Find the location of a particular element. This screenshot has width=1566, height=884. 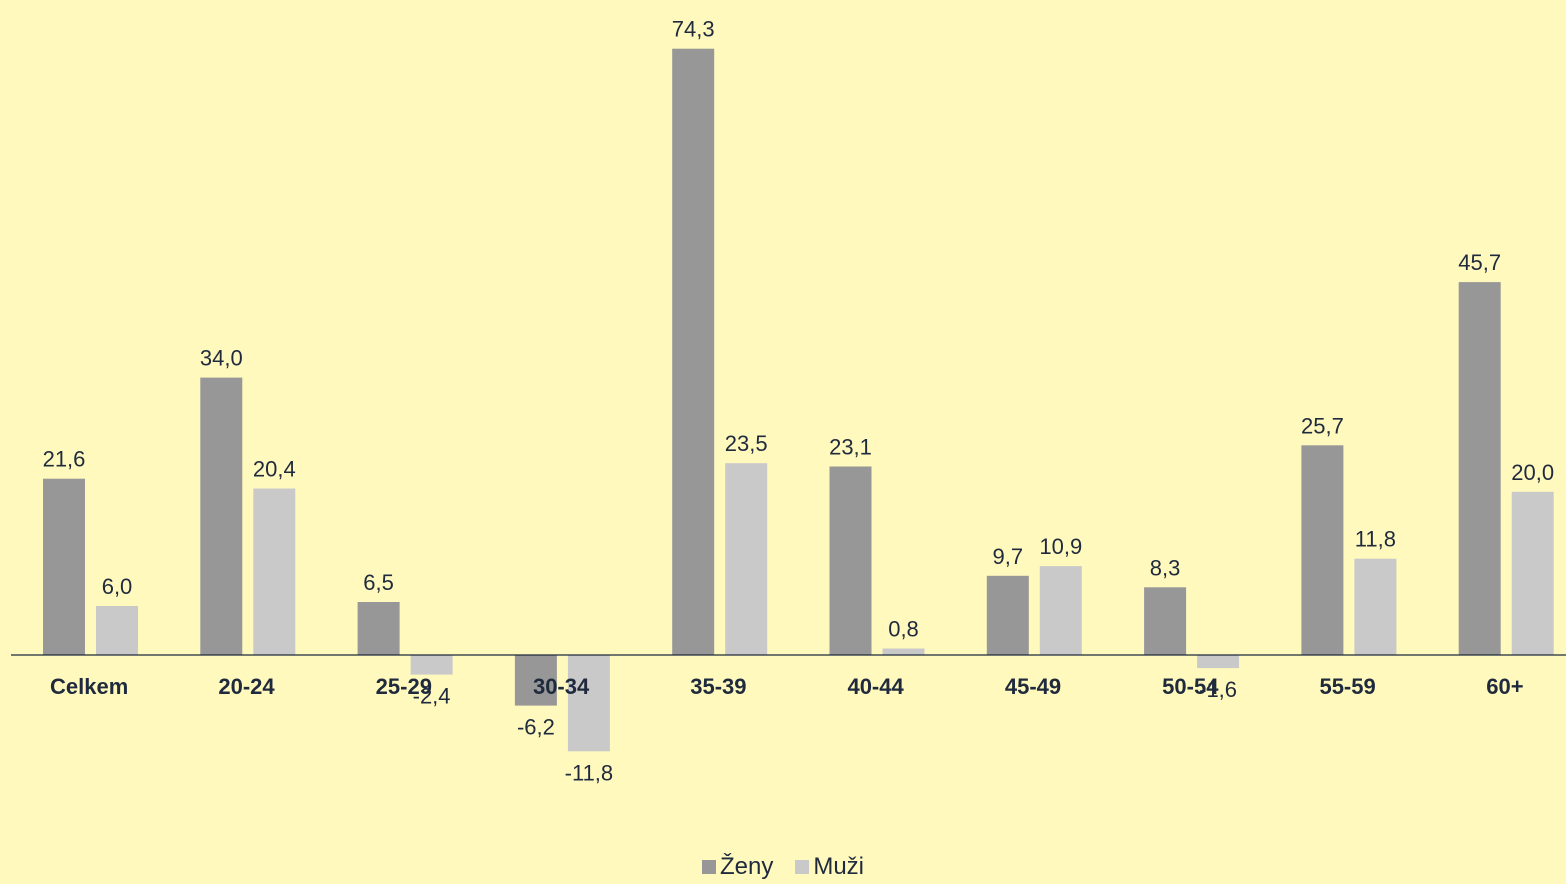

data-label-zeny-60+: 45,7 is located at coordinates (1479, 262).